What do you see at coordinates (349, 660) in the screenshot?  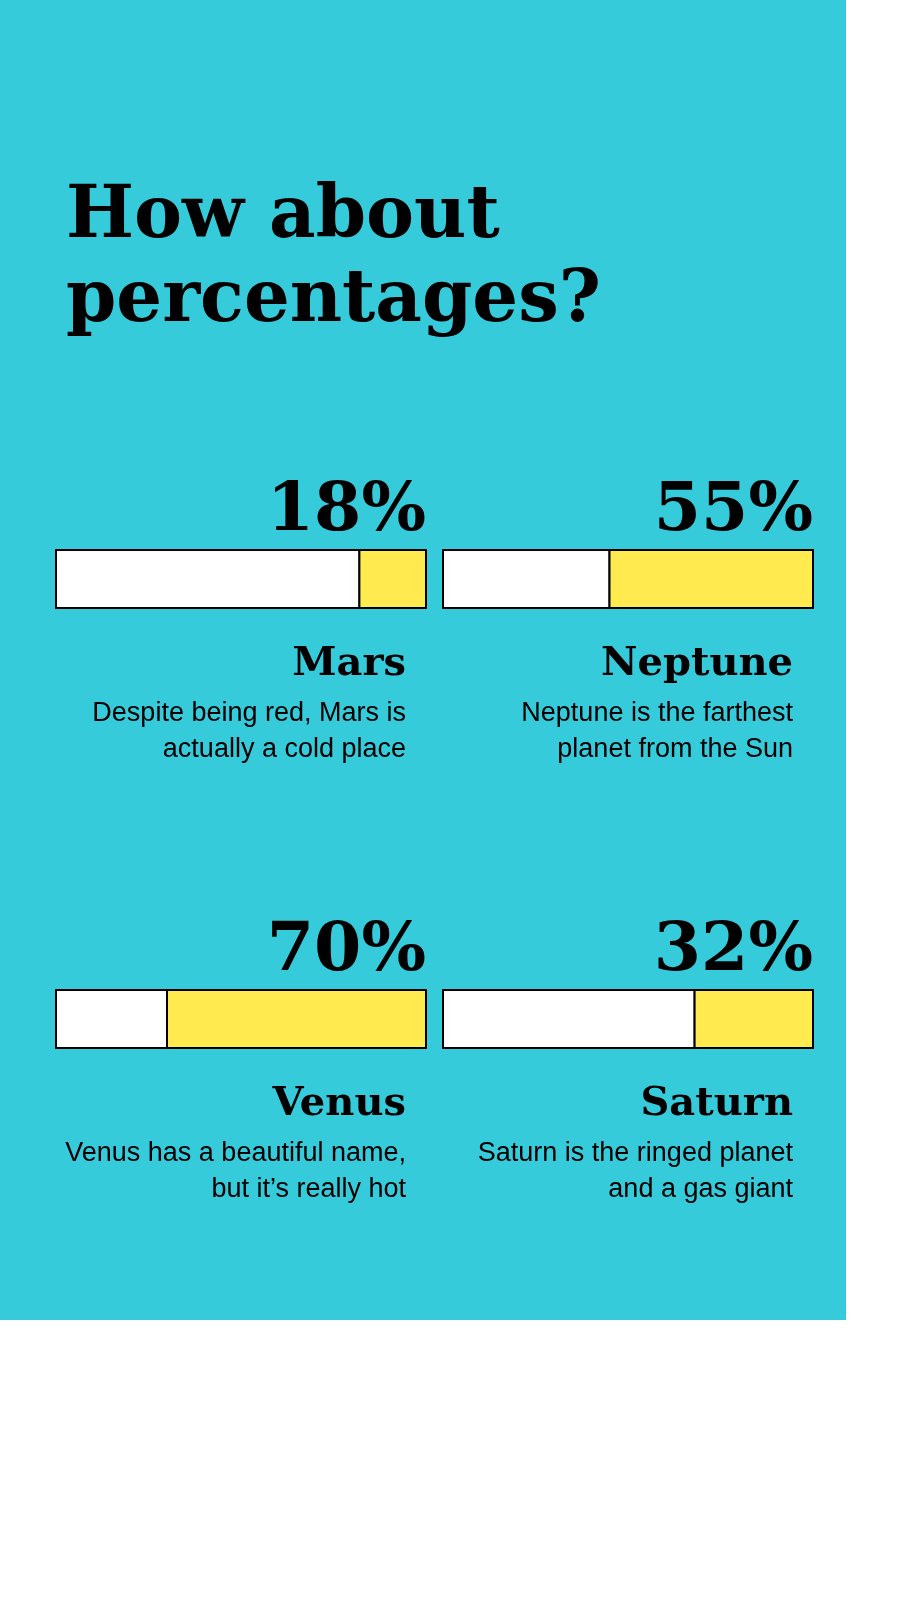 I see `y-tick-label: Mars` at bounding box center [349, 660].